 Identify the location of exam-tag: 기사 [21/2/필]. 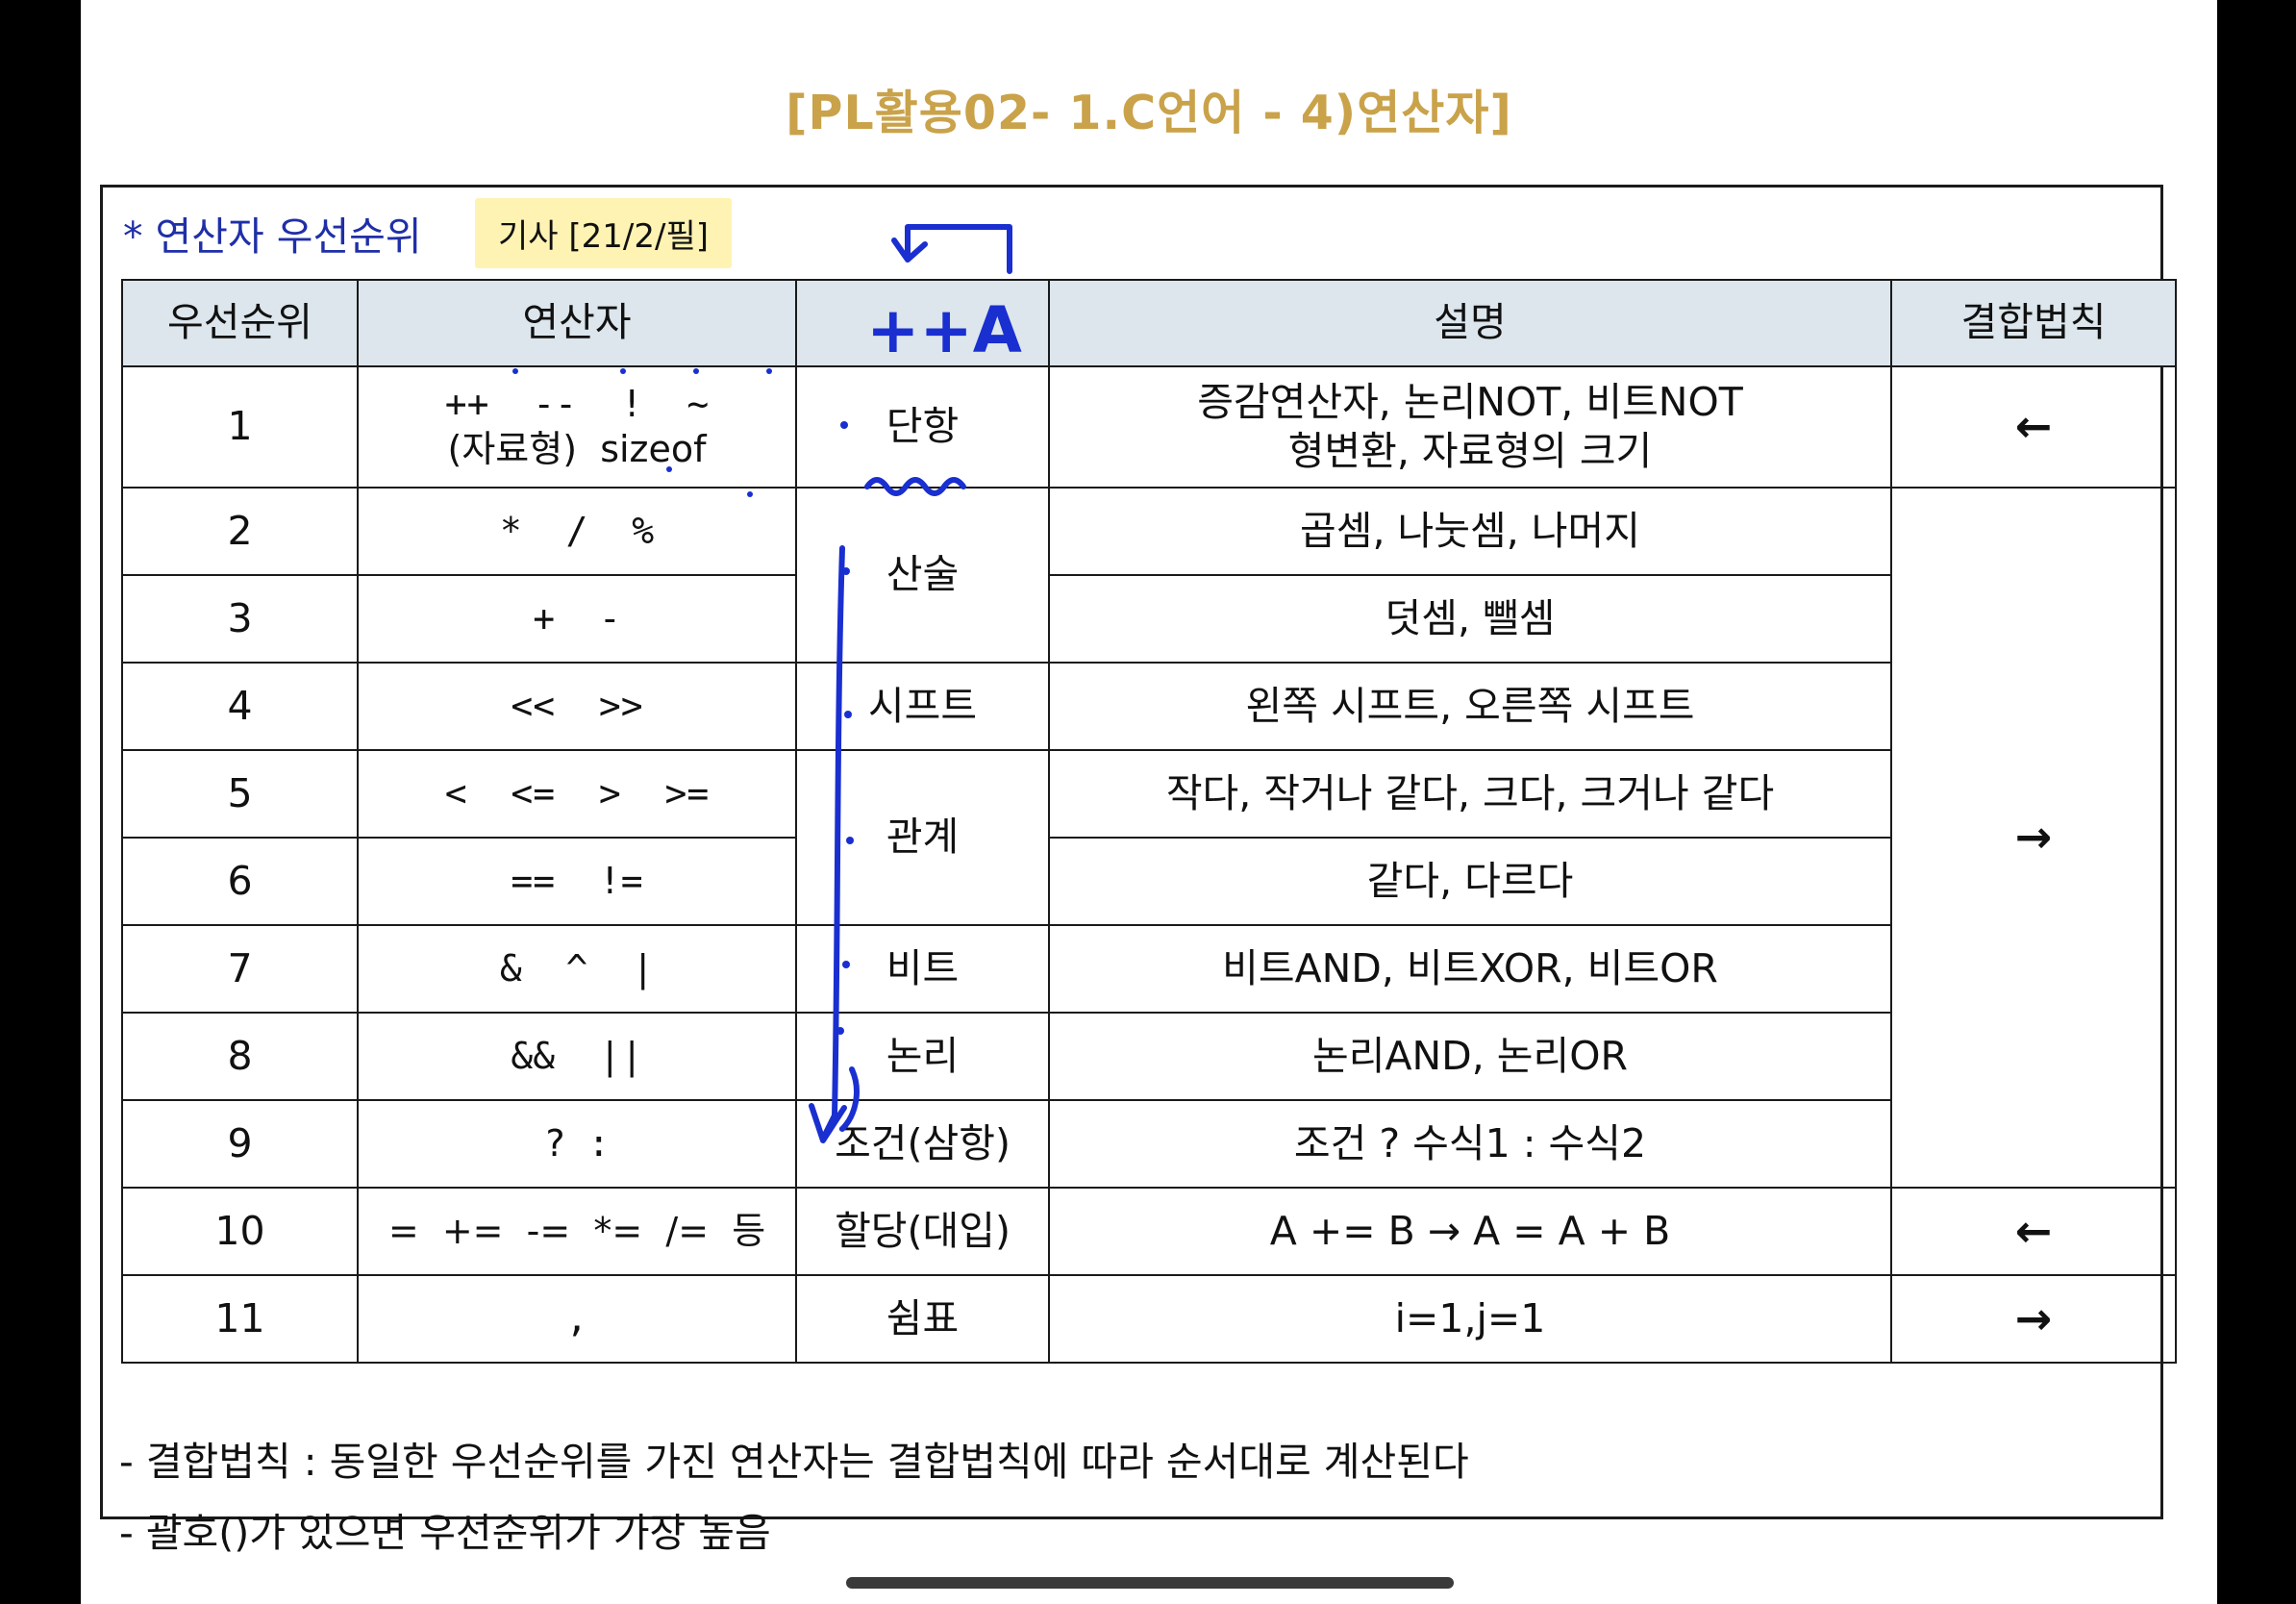
(603, 233).